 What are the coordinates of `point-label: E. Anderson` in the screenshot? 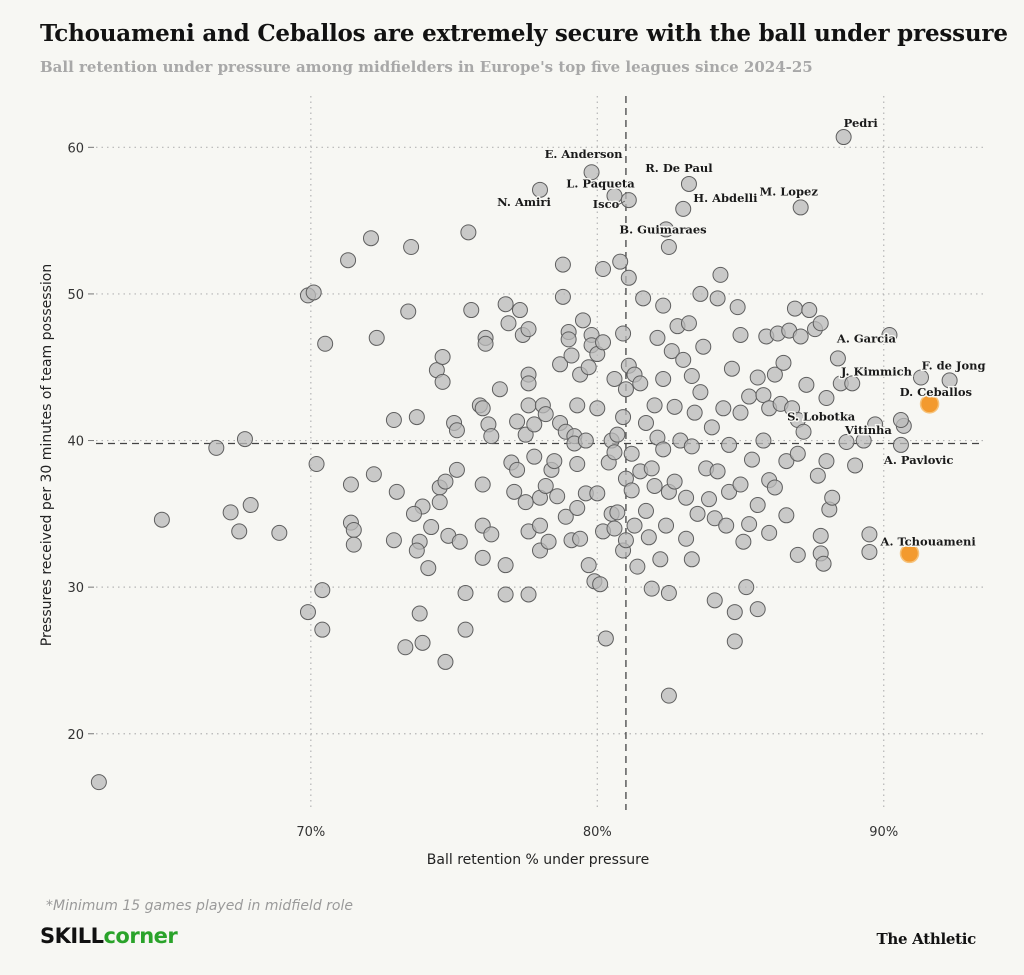 It's located at (584, 154).